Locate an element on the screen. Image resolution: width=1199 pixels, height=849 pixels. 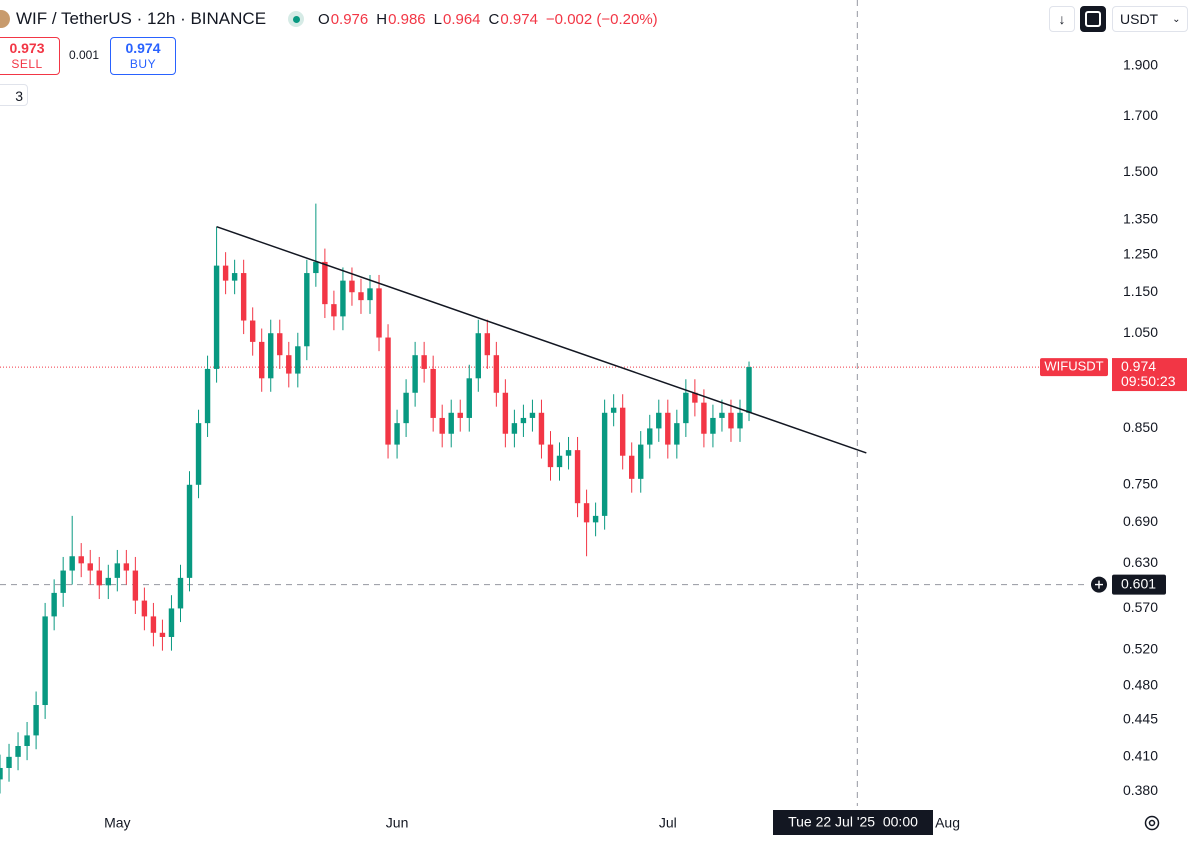
market-status is located at coordinates (296, 19).